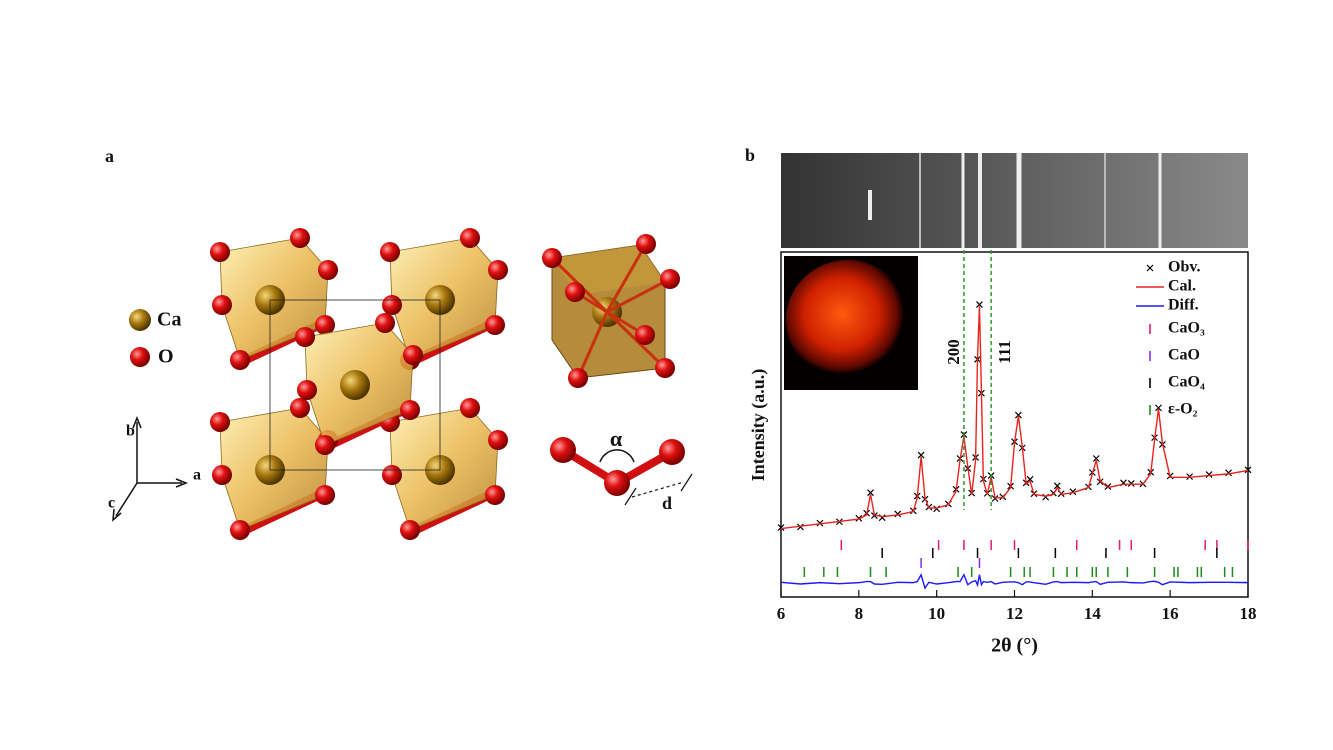 This screenshot has width=1333, height=750. What do you see at coordinates (953, 352) in the screenshot?
I see `peak-label: 200` at bounding box center [953, 352].